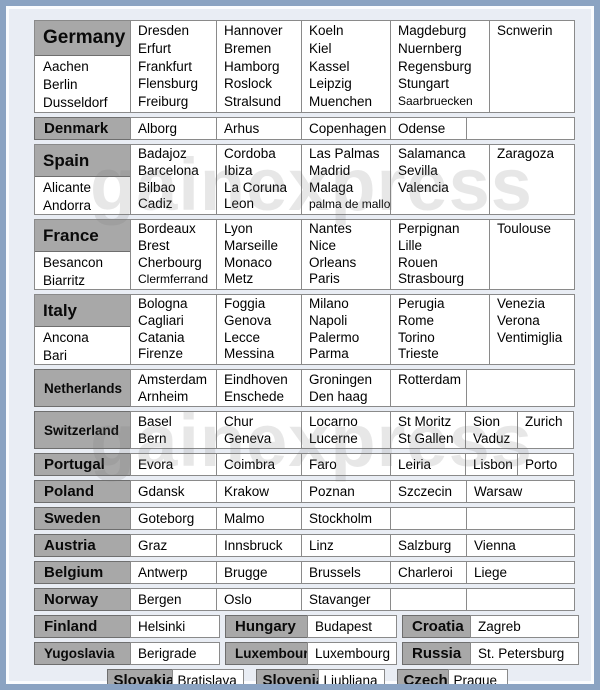  Describe the element at coordinates (307, 599) in the screenshot. I see `row-norway: Norway Bergen Oslo Stavanger` at that location.